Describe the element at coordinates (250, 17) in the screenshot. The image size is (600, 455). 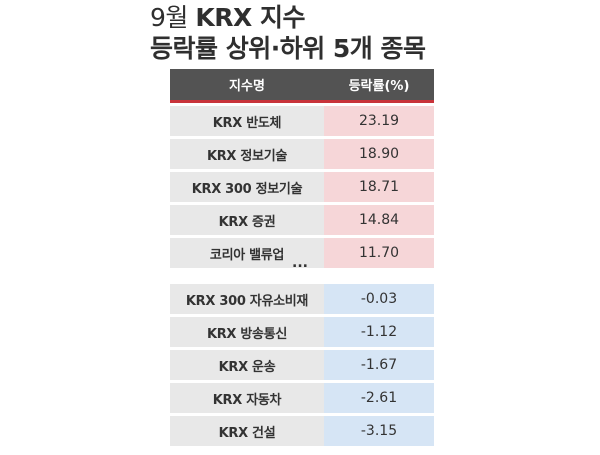
I see `title-brand: KRX 지수` at that location.